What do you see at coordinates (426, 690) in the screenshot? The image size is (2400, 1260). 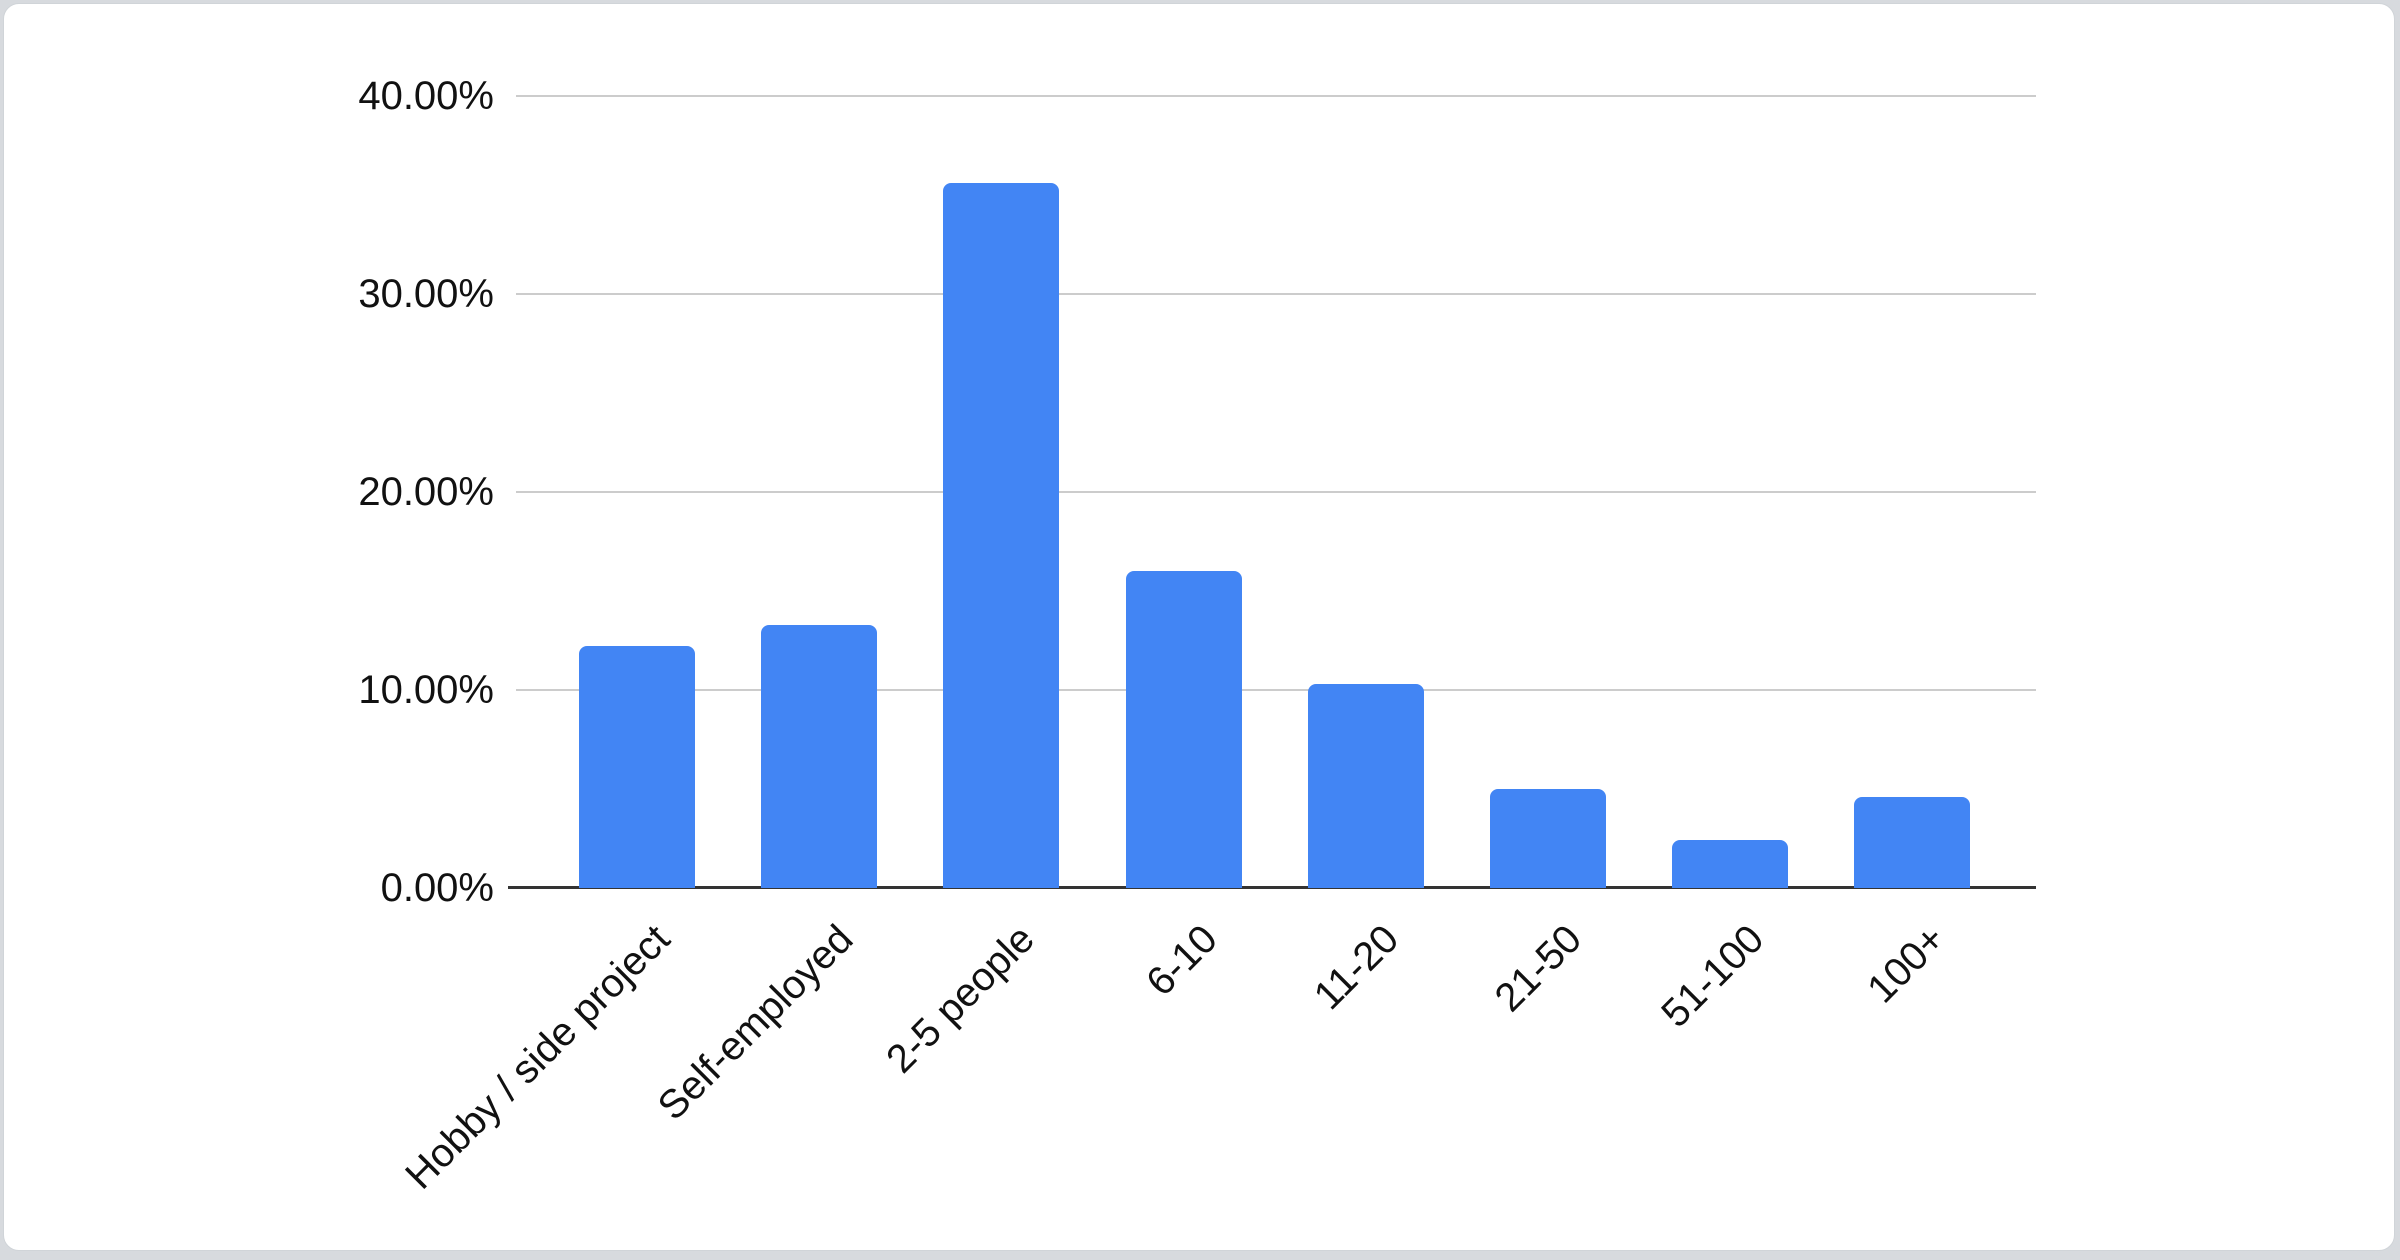 I see `y-axis-tick-label: 10.00%` at bounding box center [426, 690].